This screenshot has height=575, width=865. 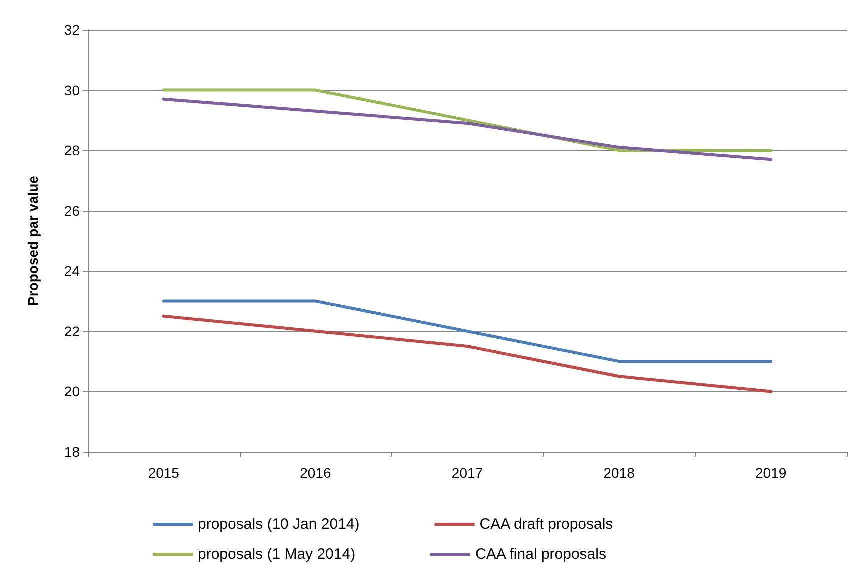 I want to click on y-tick-label: 28, so click(x=72, y=150).